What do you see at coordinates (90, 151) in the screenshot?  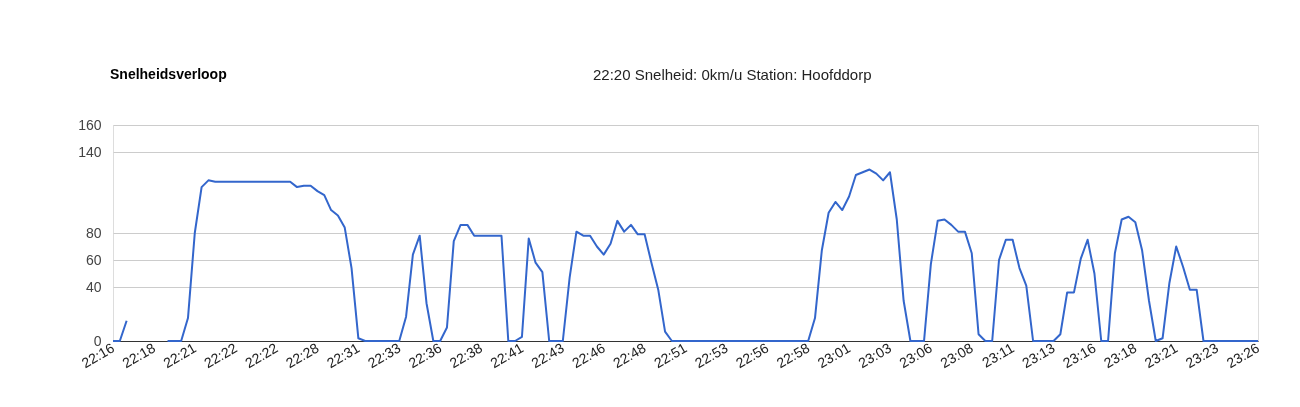 I see `y-tick-label: 140` at bounding box center [90, 151].